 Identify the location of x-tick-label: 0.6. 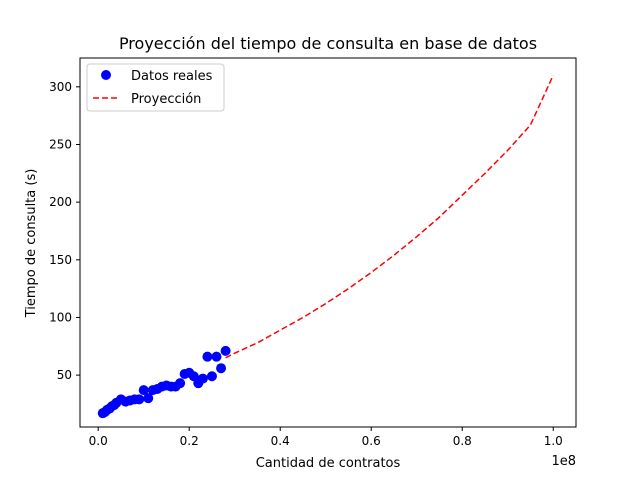
(371, 441).